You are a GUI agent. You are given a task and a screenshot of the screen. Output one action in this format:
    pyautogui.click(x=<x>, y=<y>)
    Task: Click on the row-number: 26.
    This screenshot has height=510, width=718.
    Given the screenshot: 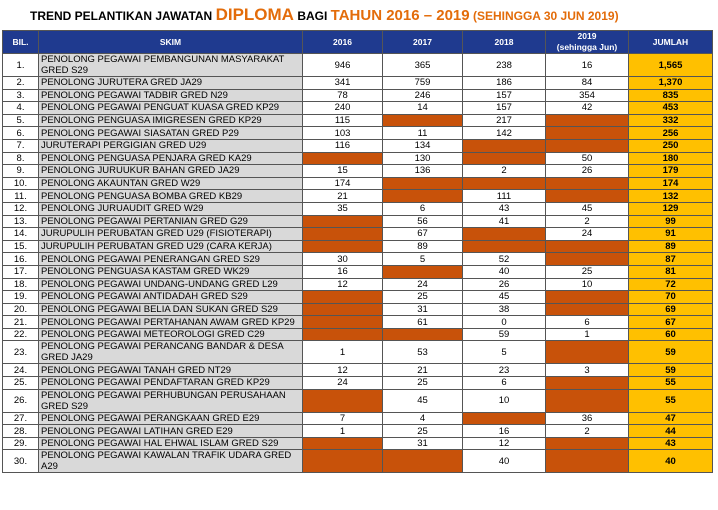 What is the action you would take?
    pyautogui.click(x=20, y=400)
    